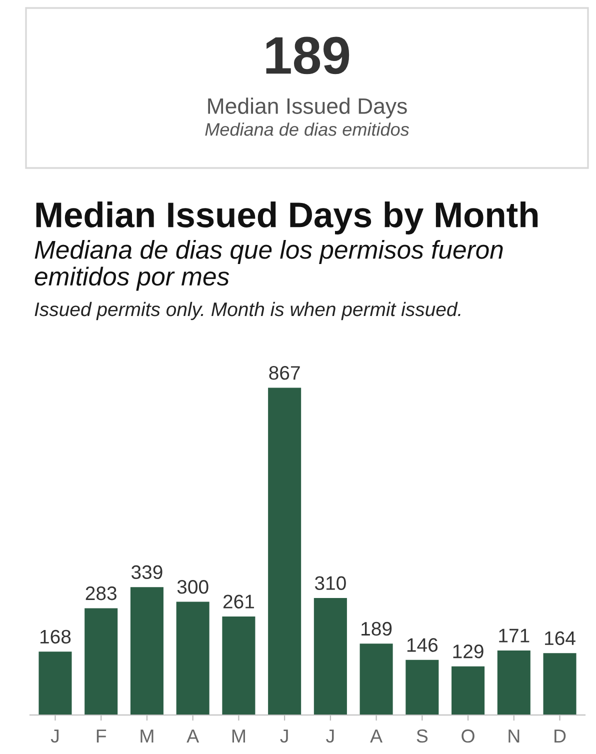  I want to click on data-label: 261, so click(238, 601).